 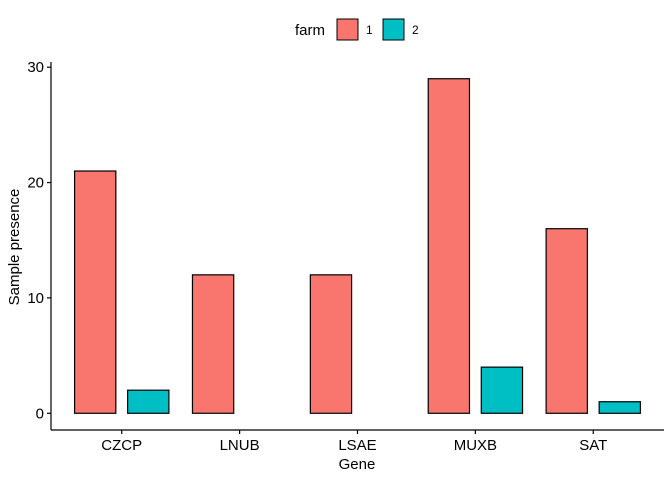 What do you see at coordinates (415, 30) in the screenshot?
I see `legend-label-farm-2: 2` at bounding box center [415, 30].